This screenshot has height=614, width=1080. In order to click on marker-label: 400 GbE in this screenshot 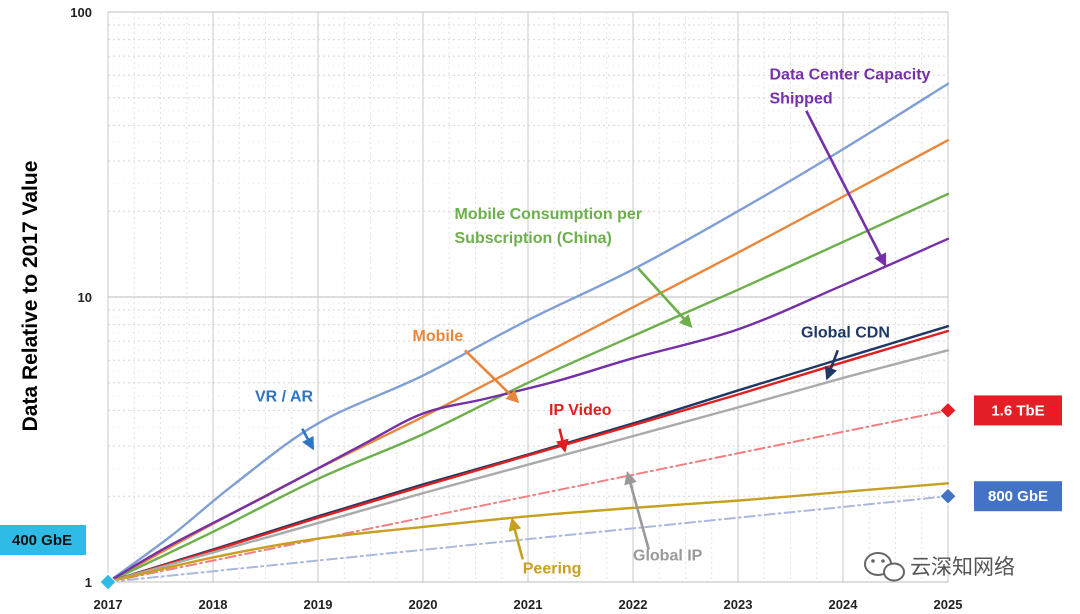, I will do `click(42, 540)`.